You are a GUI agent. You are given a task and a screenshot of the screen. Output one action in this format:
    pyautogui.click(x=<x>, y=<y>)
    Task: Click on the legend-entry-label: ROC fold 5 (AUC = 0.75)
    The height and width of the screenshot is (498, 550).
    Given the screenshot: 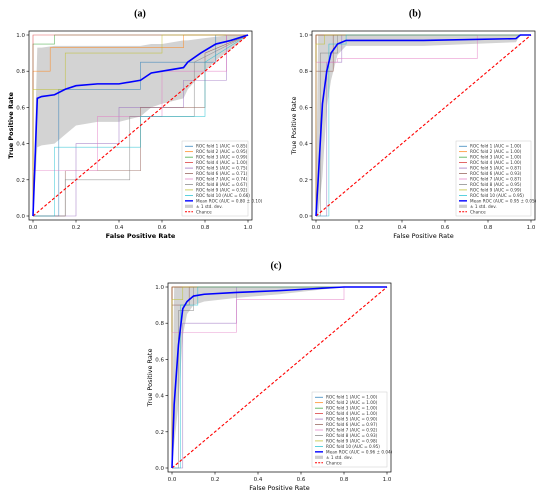 What is the action you would take?
    pyautogui.click(x=222, y=168)
    